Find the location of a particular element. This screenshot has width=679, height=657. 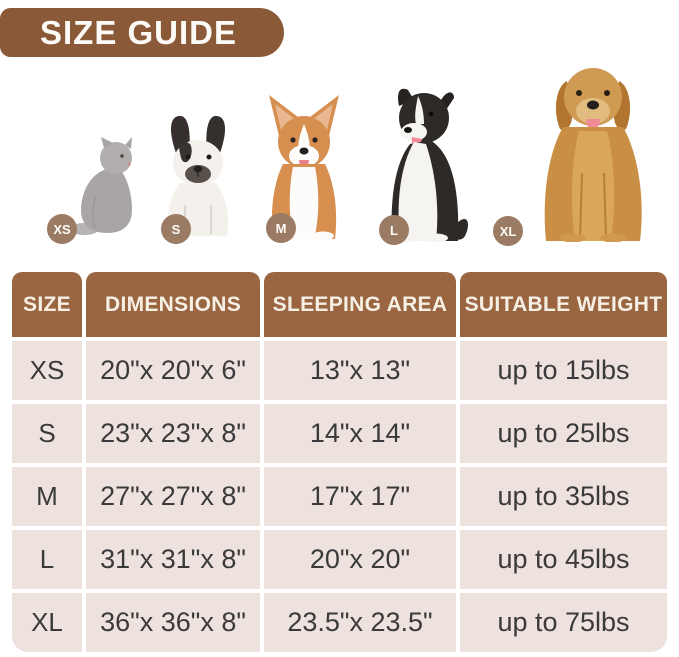

table-cell-sleeping-area: 23.5"x 23.5" is located at coordinates (360, 622).